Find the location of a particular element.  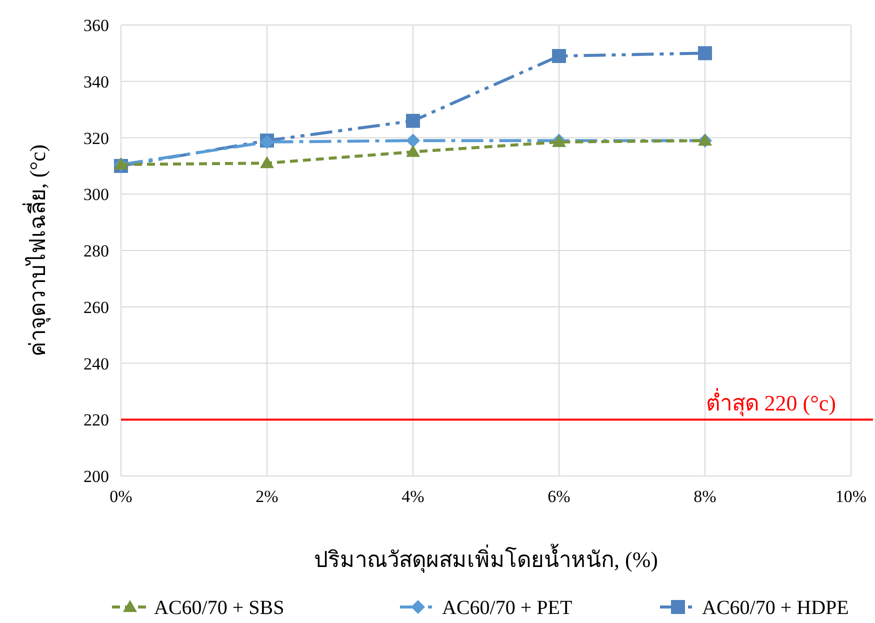

legend-label: AC60/70 + PET is located at coordinates (507, 608).